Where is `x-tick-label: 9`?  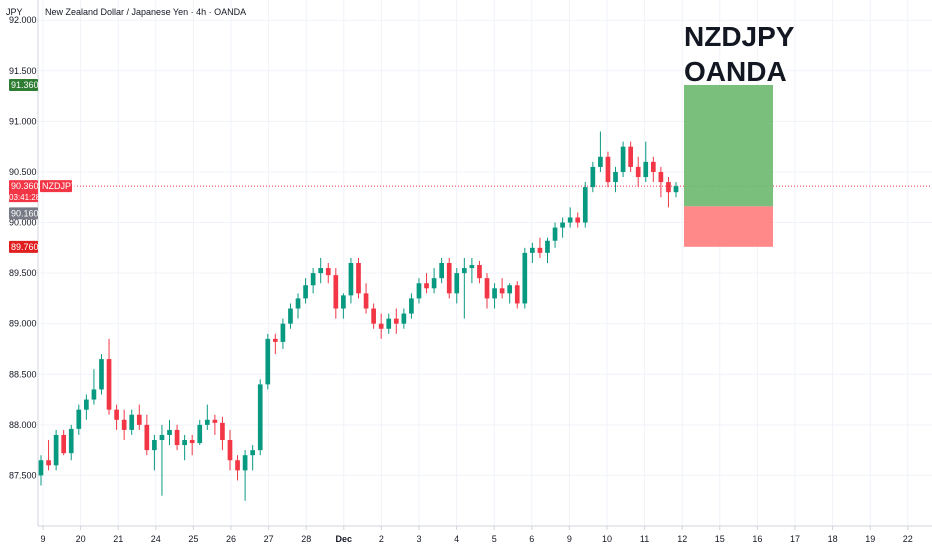 x-tick-label: 9 is located at coordinates (42, 539).